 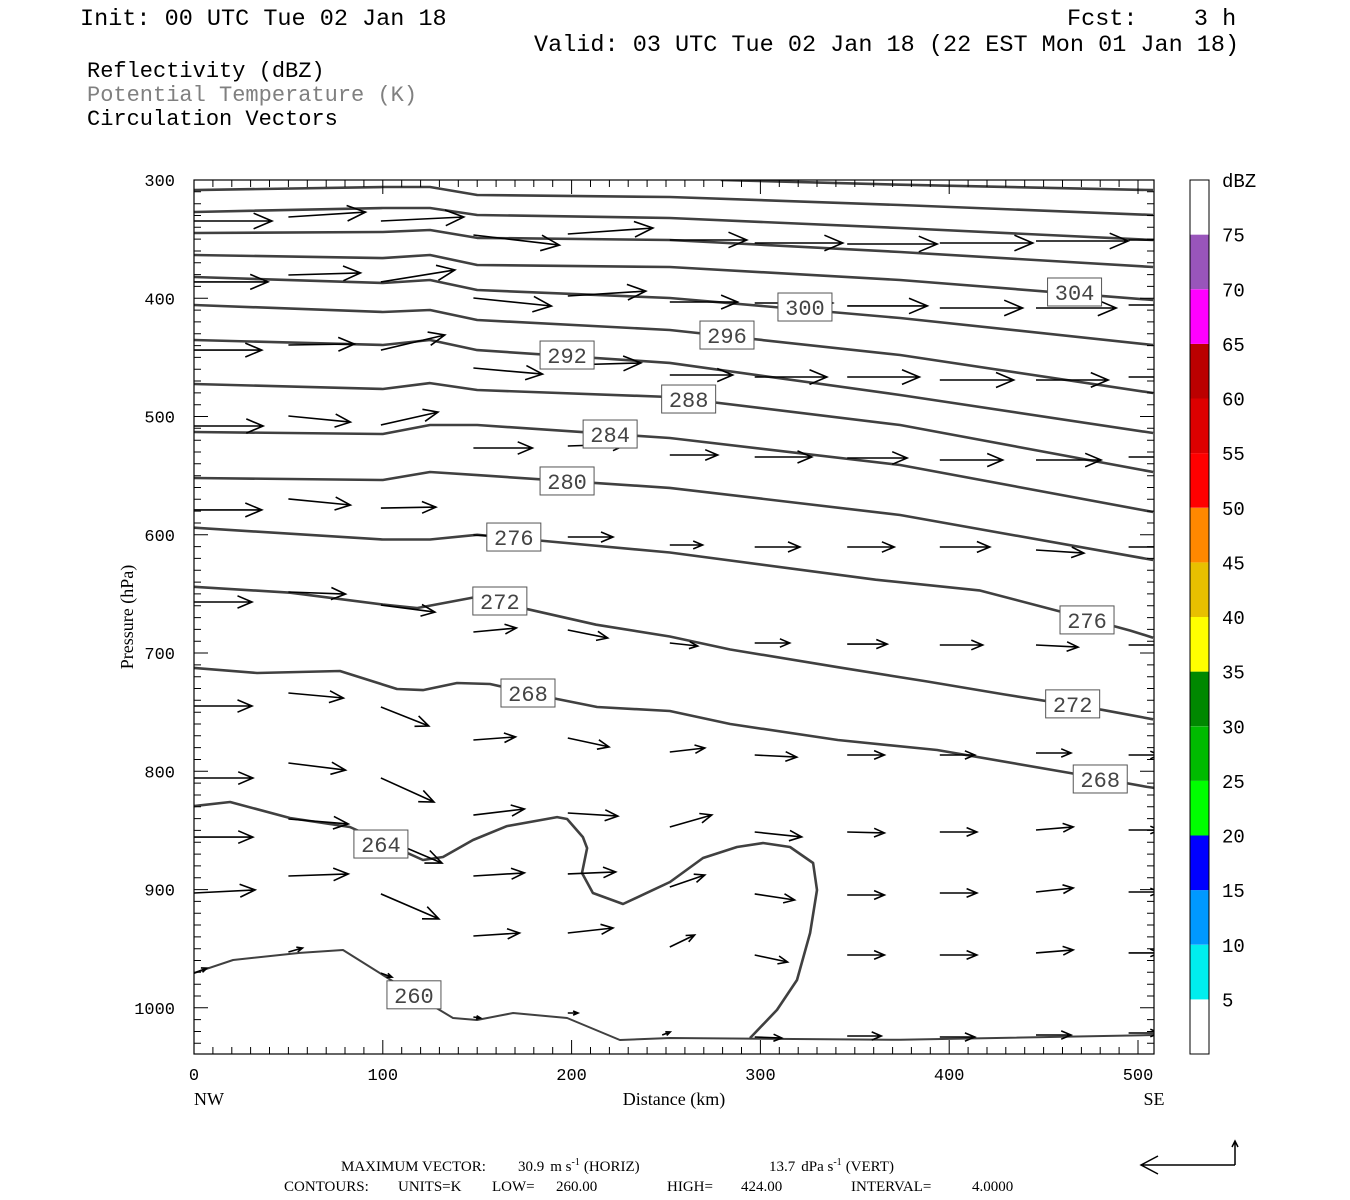 I want to click on contour-label: 296, so click(x=727, y=335).